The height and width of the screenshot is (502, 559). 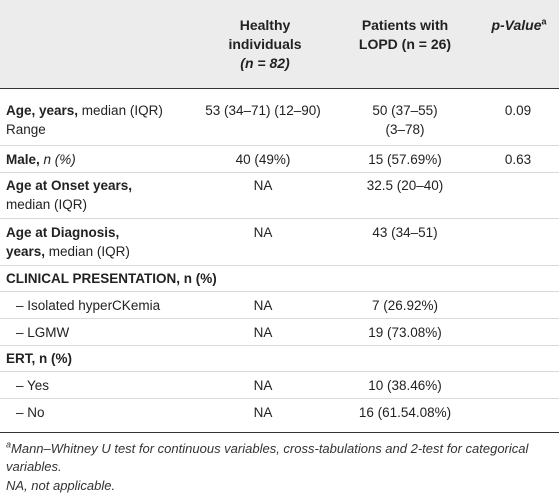 What do you see at coordinates (9, 444) in the screenshot?
I see `footnote-a-marker: a` at bounding box center [9, 444].